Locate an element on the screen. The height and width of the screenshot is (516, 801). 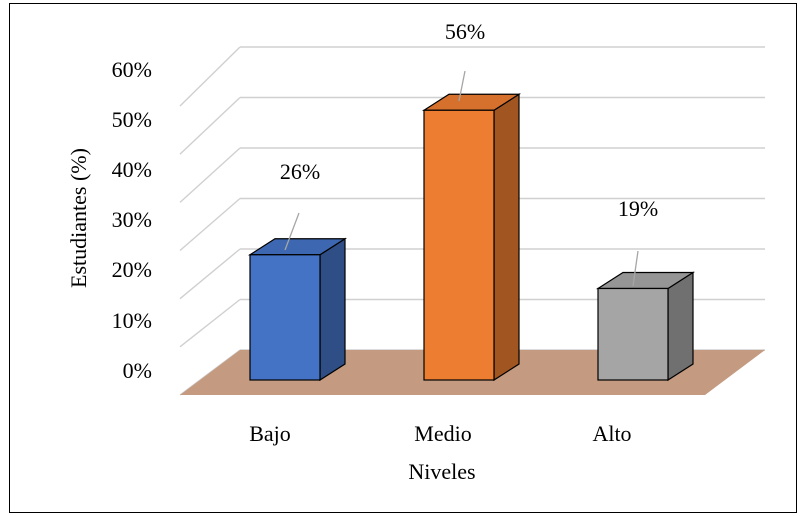
y-tick-labels: 0% 10% 20% 30% 40% 50% 60% is located at coordinates (132, 220).